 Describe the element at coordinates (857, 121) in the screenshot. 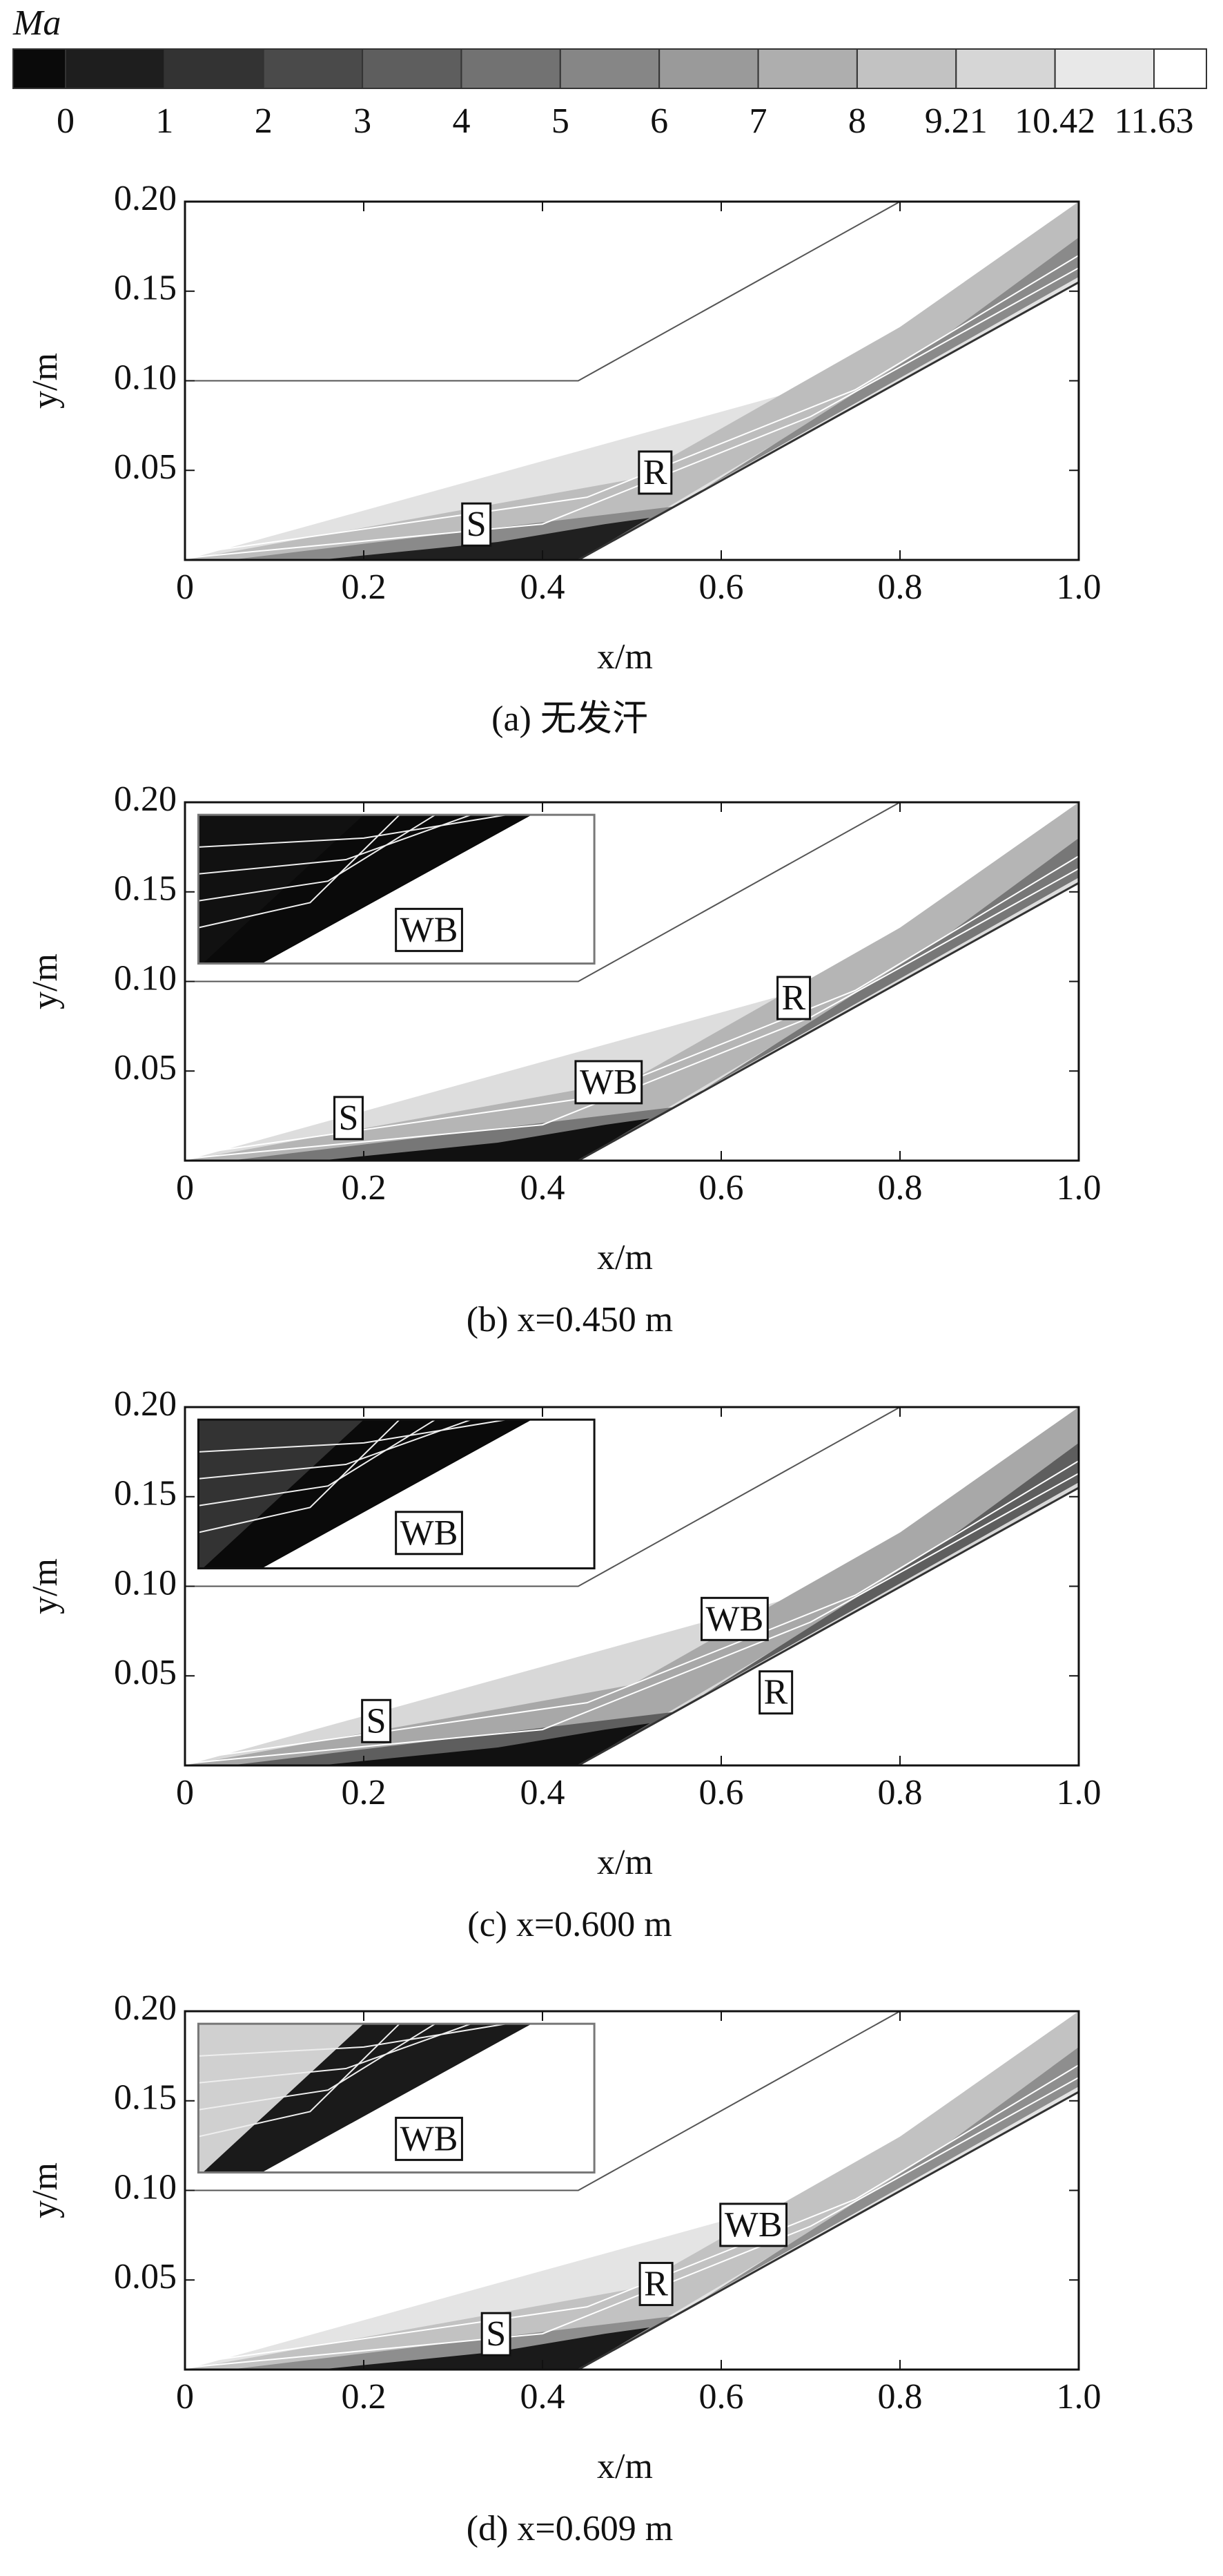

I see `colorbar-tick-label: 8` at that location.